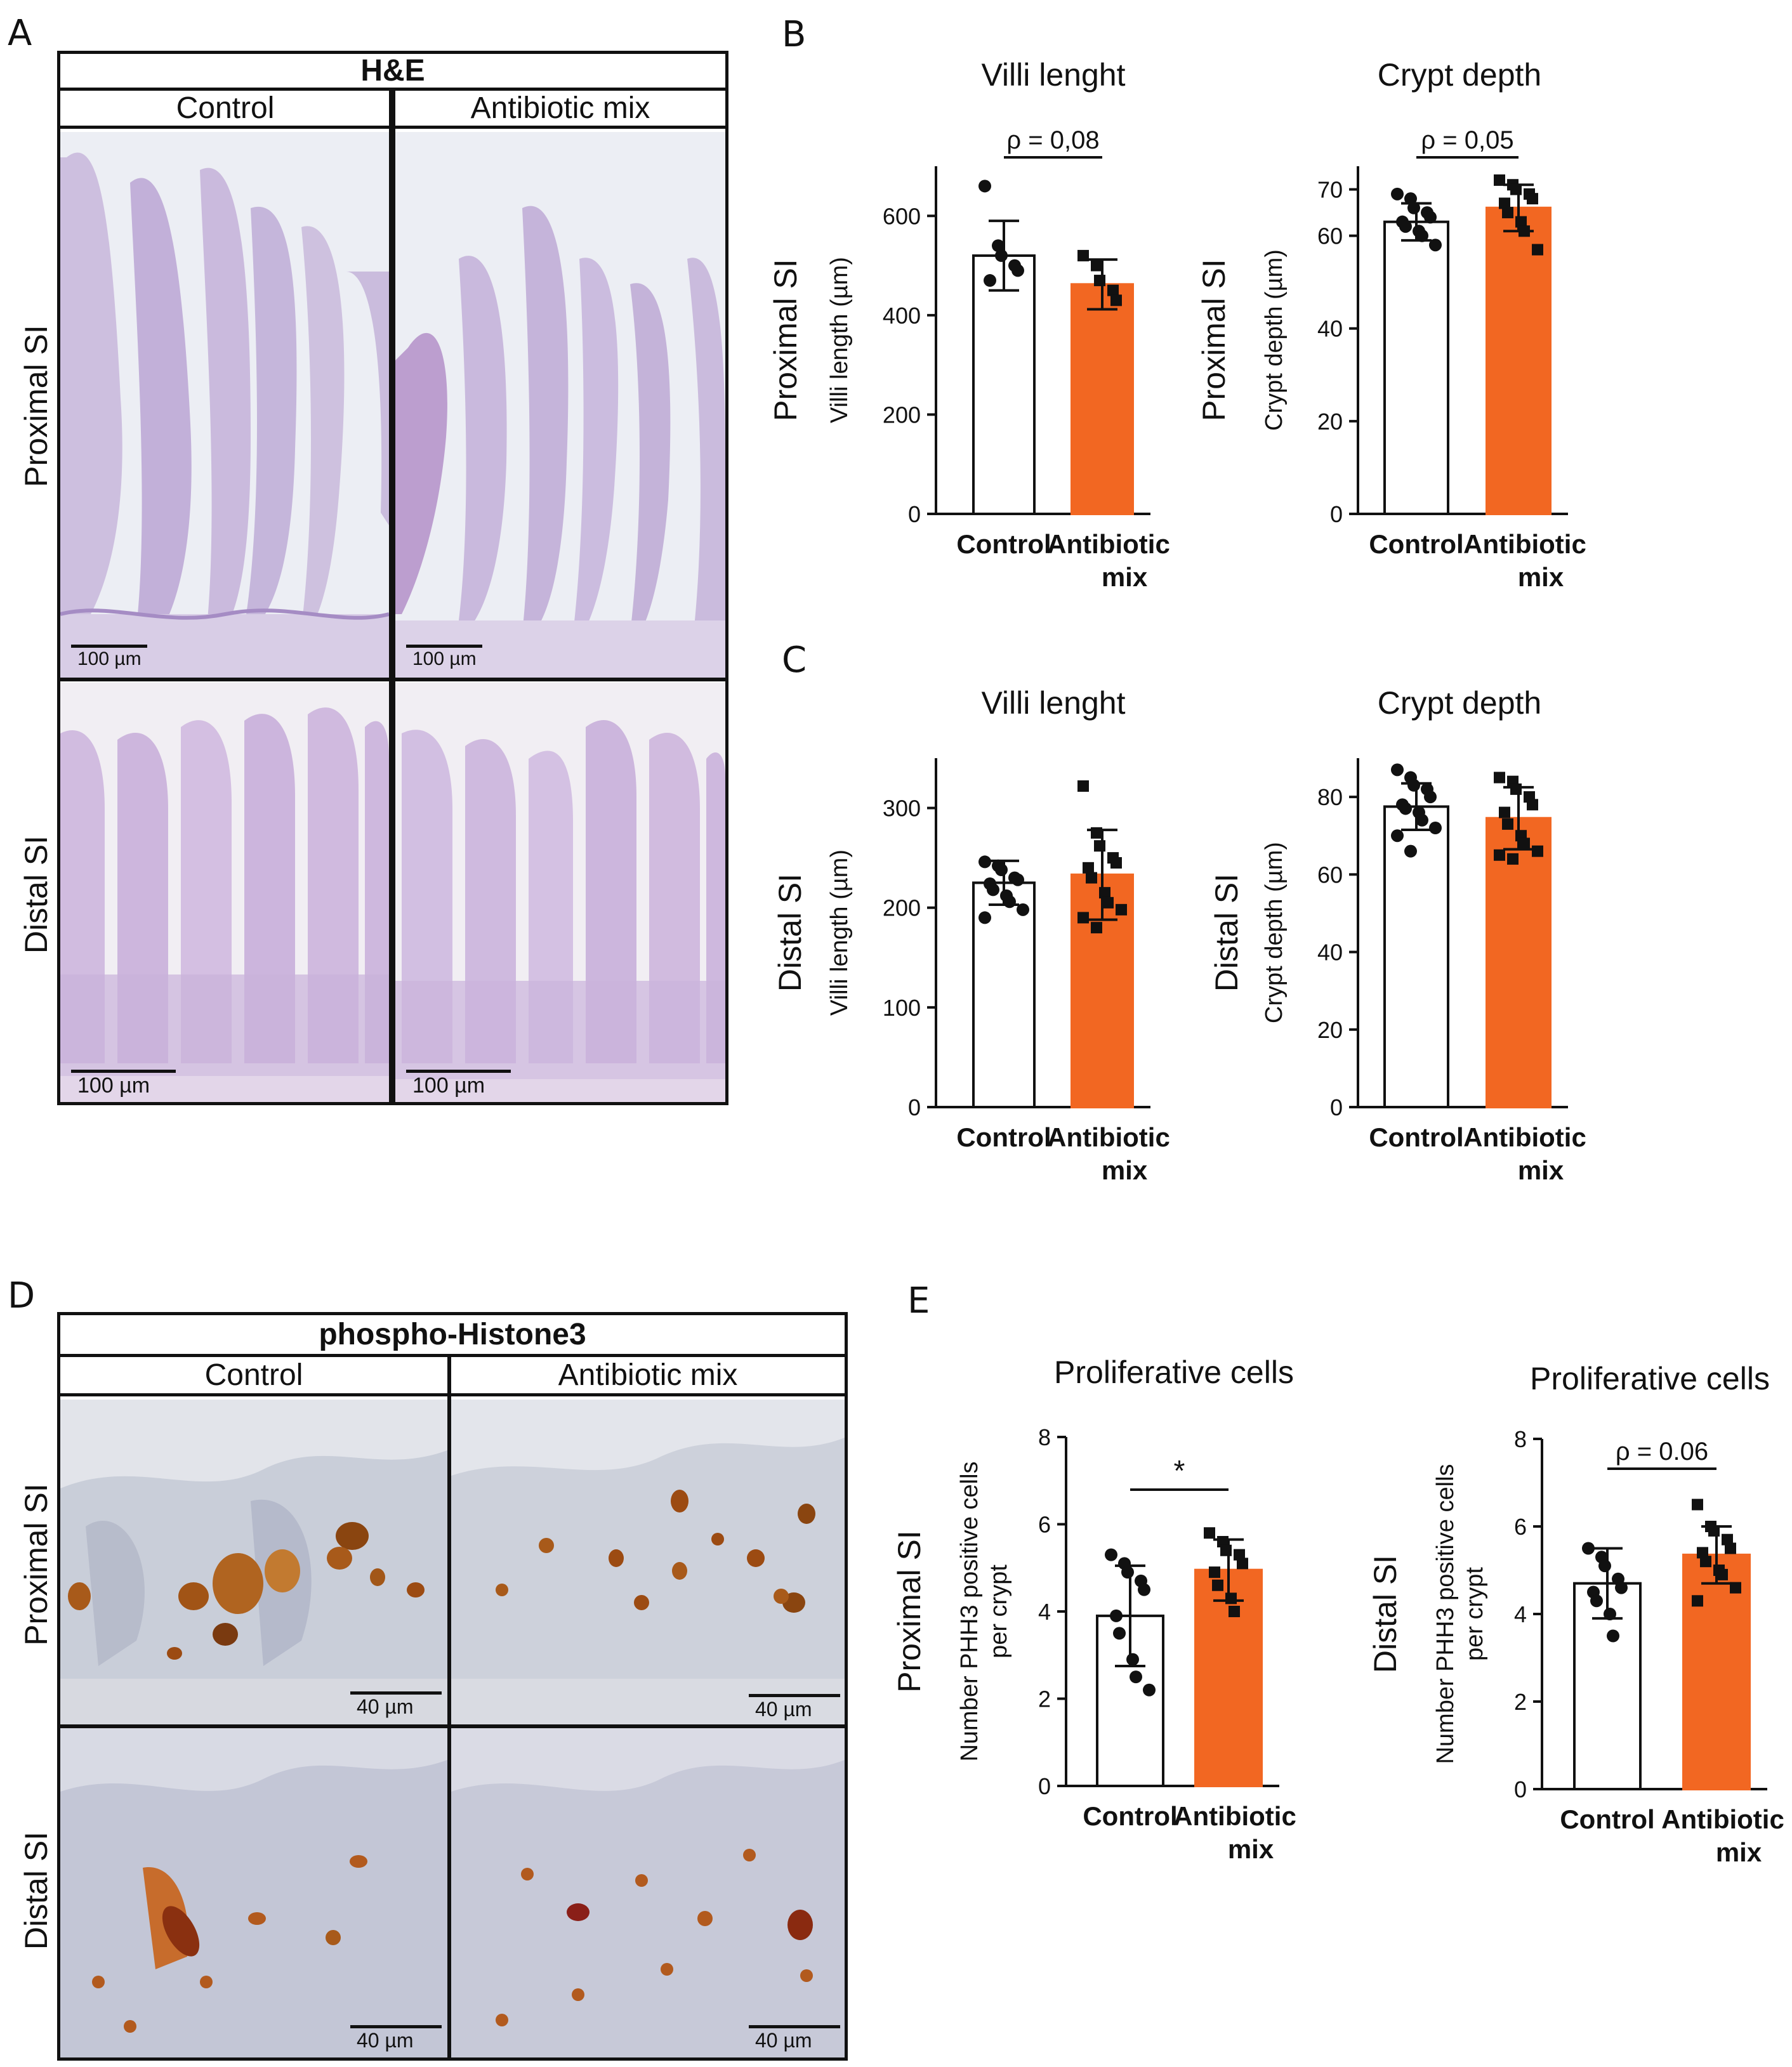 The image size is (1792, 2067). Describe the element at coordinates (902, 809) in the screenshot. I see `chart-c1-y-tick-label: 300` at that location.